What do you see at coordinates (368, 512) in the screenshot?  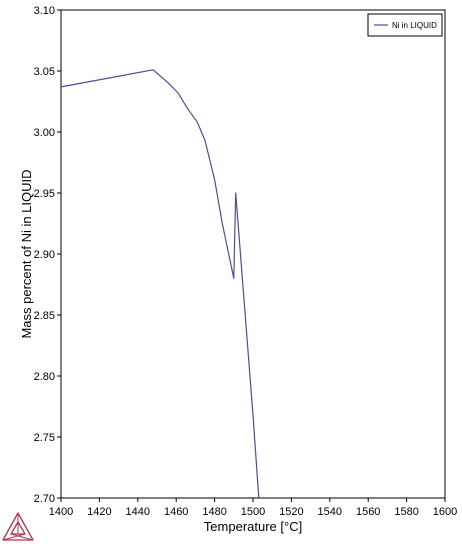 I see `x-tick-label: 1560` at bounding box center [368, 512].